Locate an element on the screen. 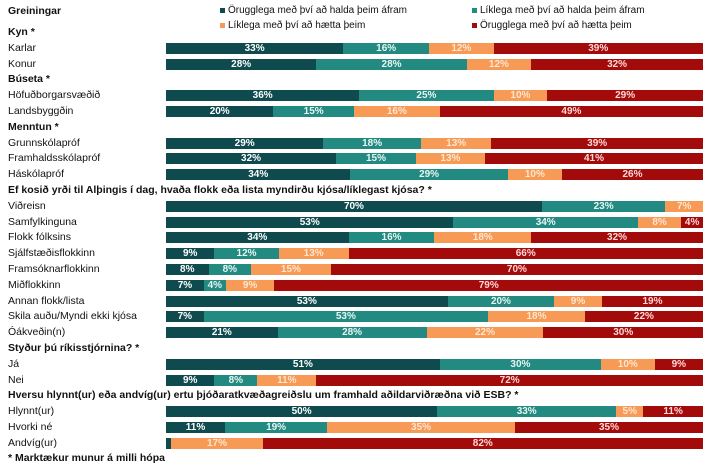 Image resolution: width=713 pixels, height=469 pixels. bar-segment: 20% is located at coordinates (501, 301).